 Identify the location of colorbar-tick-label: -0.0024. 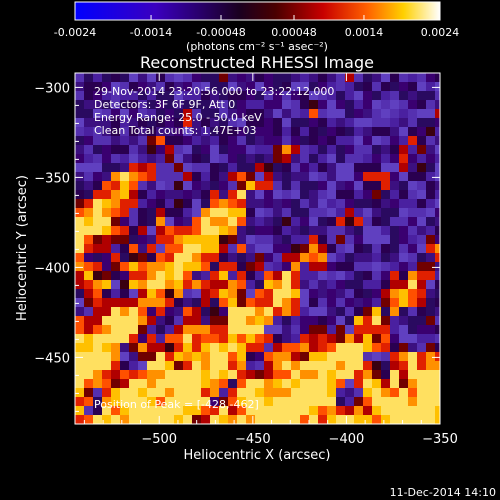
(75, 32).